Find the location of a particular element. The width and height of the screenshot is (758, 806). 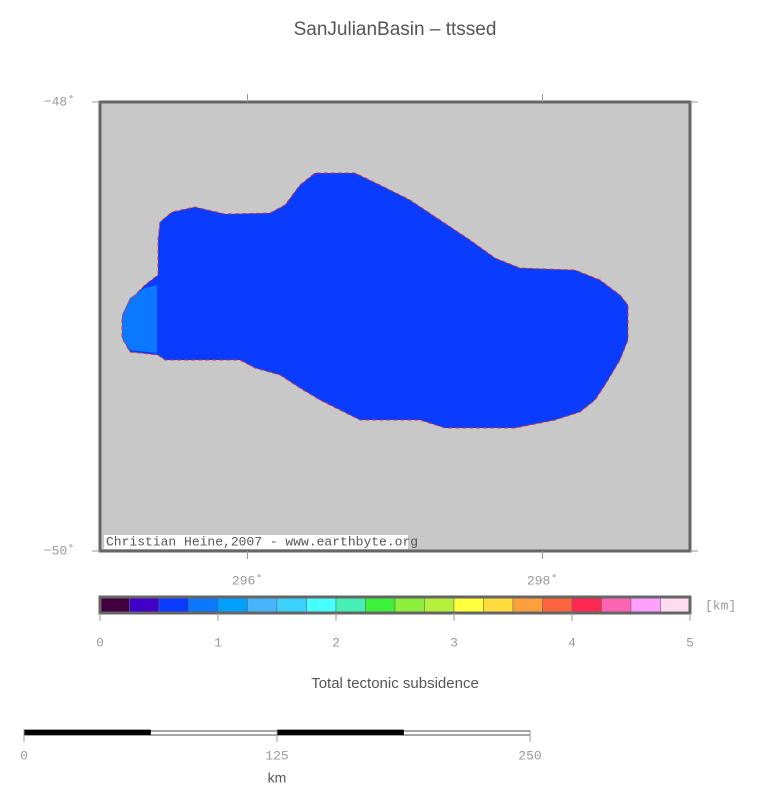

lon-tick-label: 296˚ is located at coordinates (247, 580).